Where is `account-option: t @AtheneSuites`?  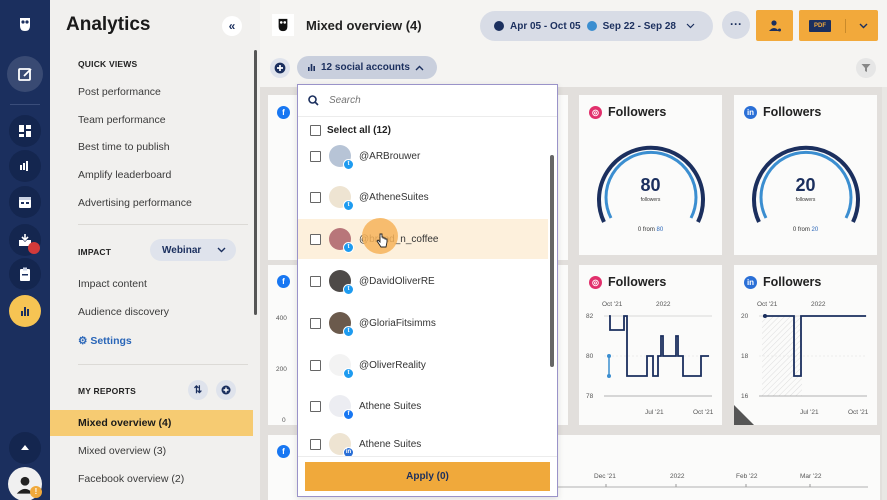 account-option: t @AtheneSuites is located at coordinates (423, 197).